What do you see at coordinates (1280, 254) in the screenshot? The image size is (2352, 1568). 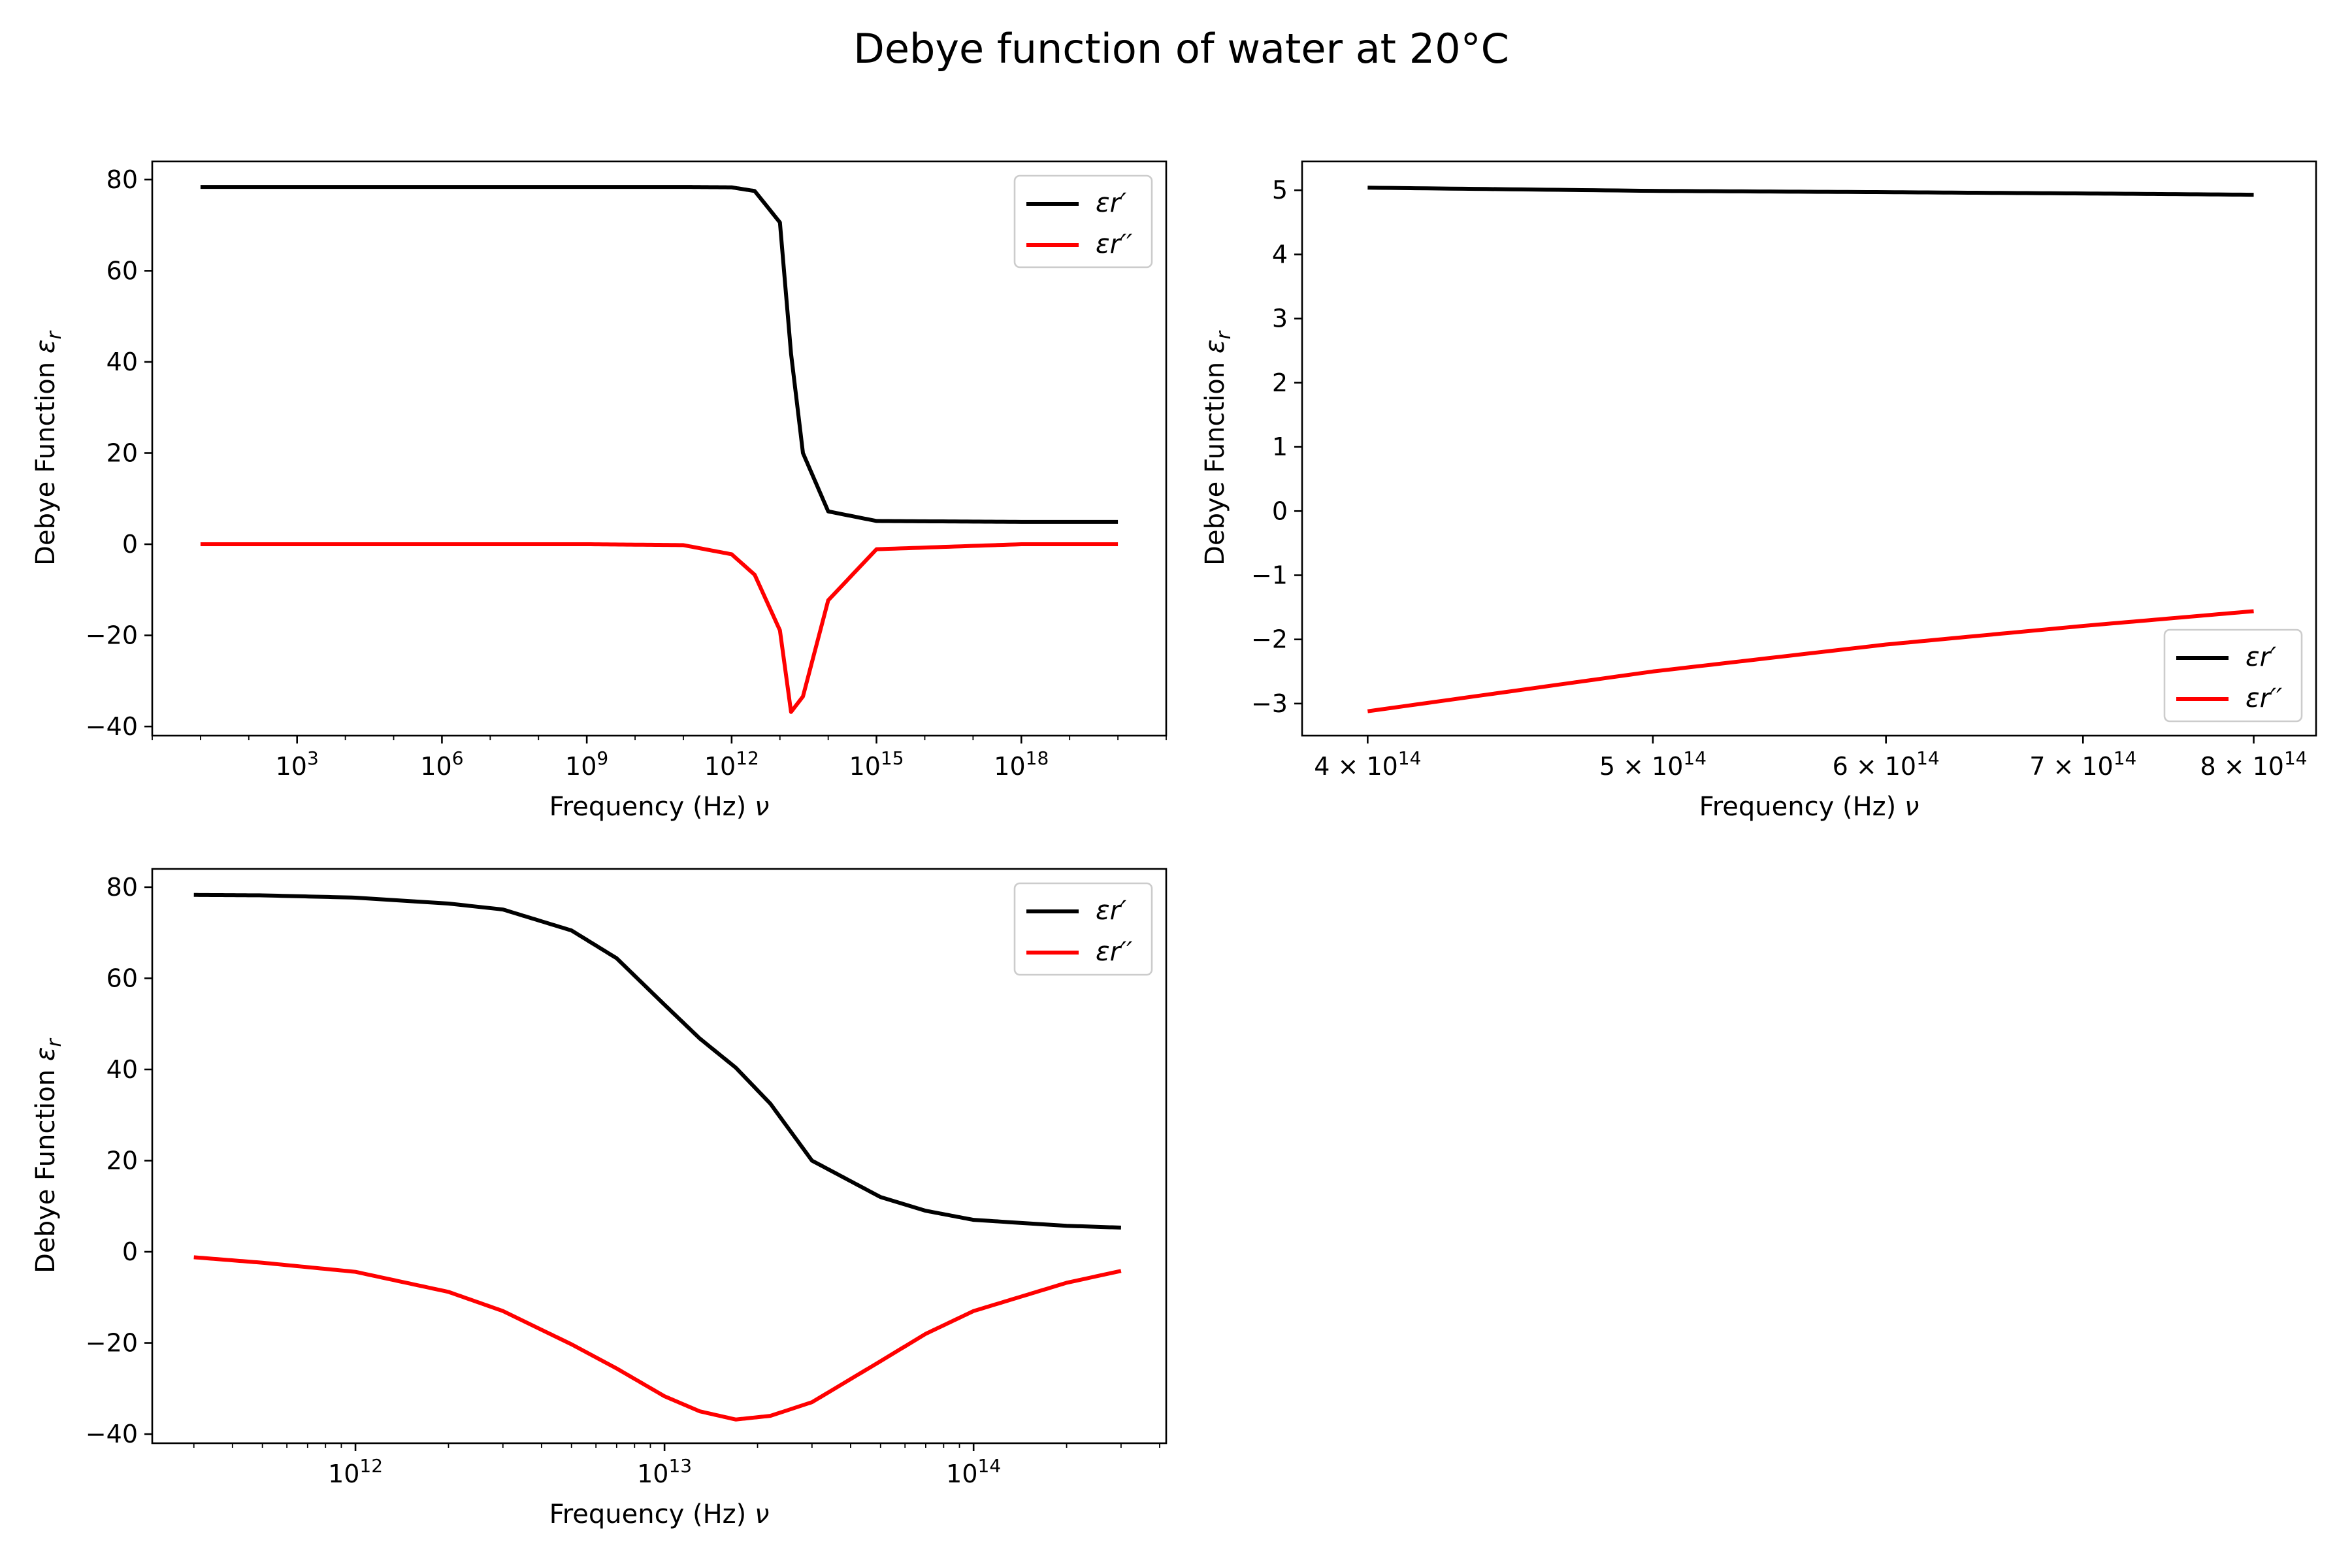 I see `y-tick-label: 4` at bounding box center [1280, 254].